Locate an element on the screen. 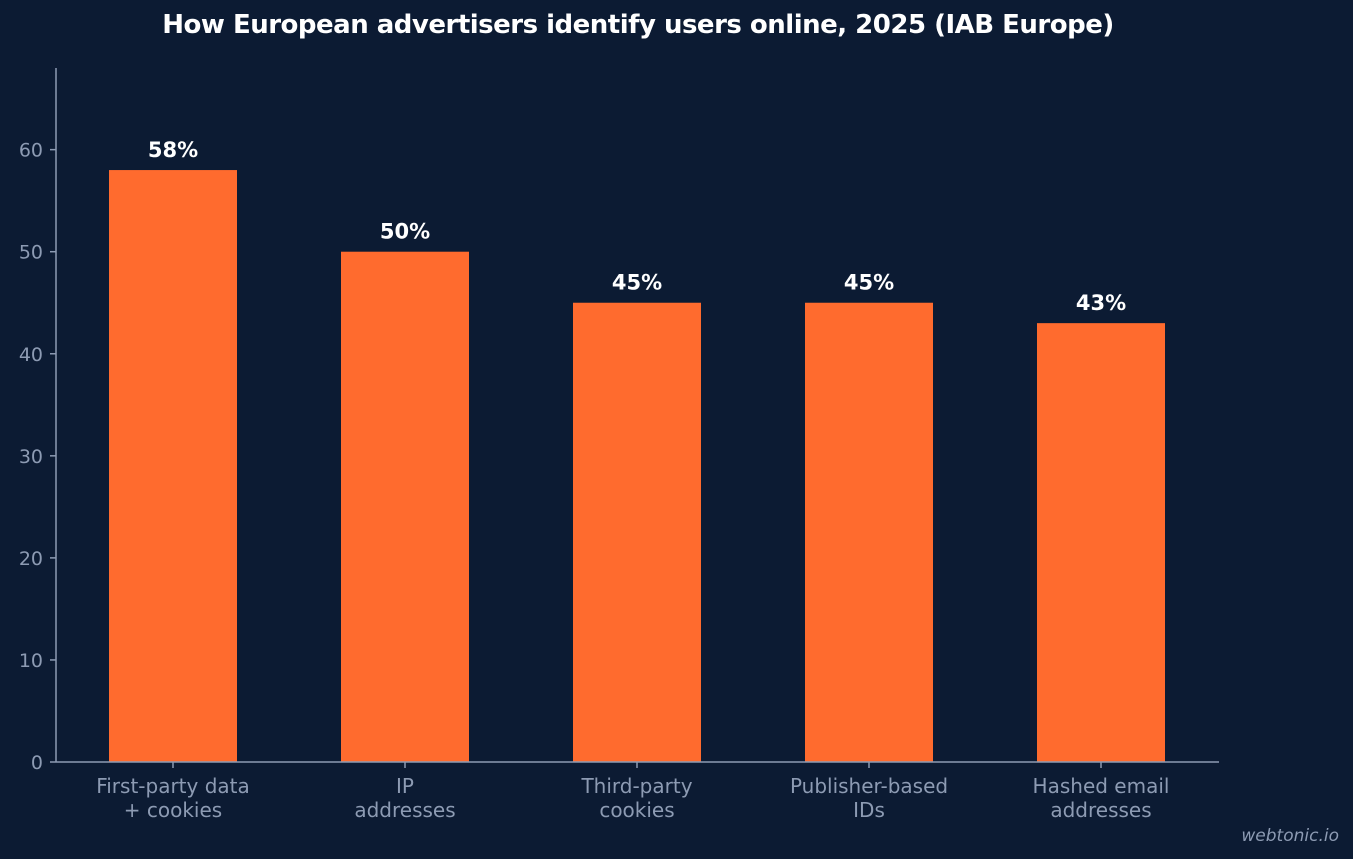 The image size is (1353, 859). value-labels-layer: 58% 50% 45% 45% 43% is located at coordinates (637, 226).